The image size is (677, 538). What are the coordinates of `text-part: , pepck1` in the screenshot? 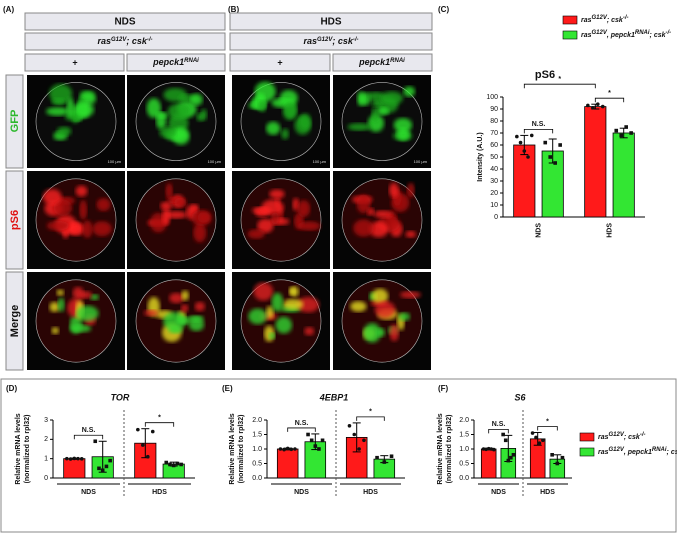 It's located at (637, 452).